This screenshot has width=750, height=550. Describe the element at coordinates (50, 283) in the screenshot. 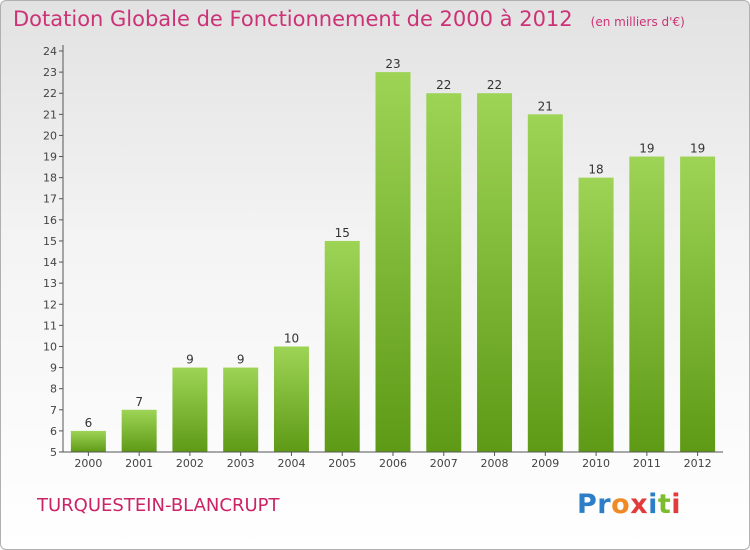

I see `y-tick-label-13: 13` at that location.